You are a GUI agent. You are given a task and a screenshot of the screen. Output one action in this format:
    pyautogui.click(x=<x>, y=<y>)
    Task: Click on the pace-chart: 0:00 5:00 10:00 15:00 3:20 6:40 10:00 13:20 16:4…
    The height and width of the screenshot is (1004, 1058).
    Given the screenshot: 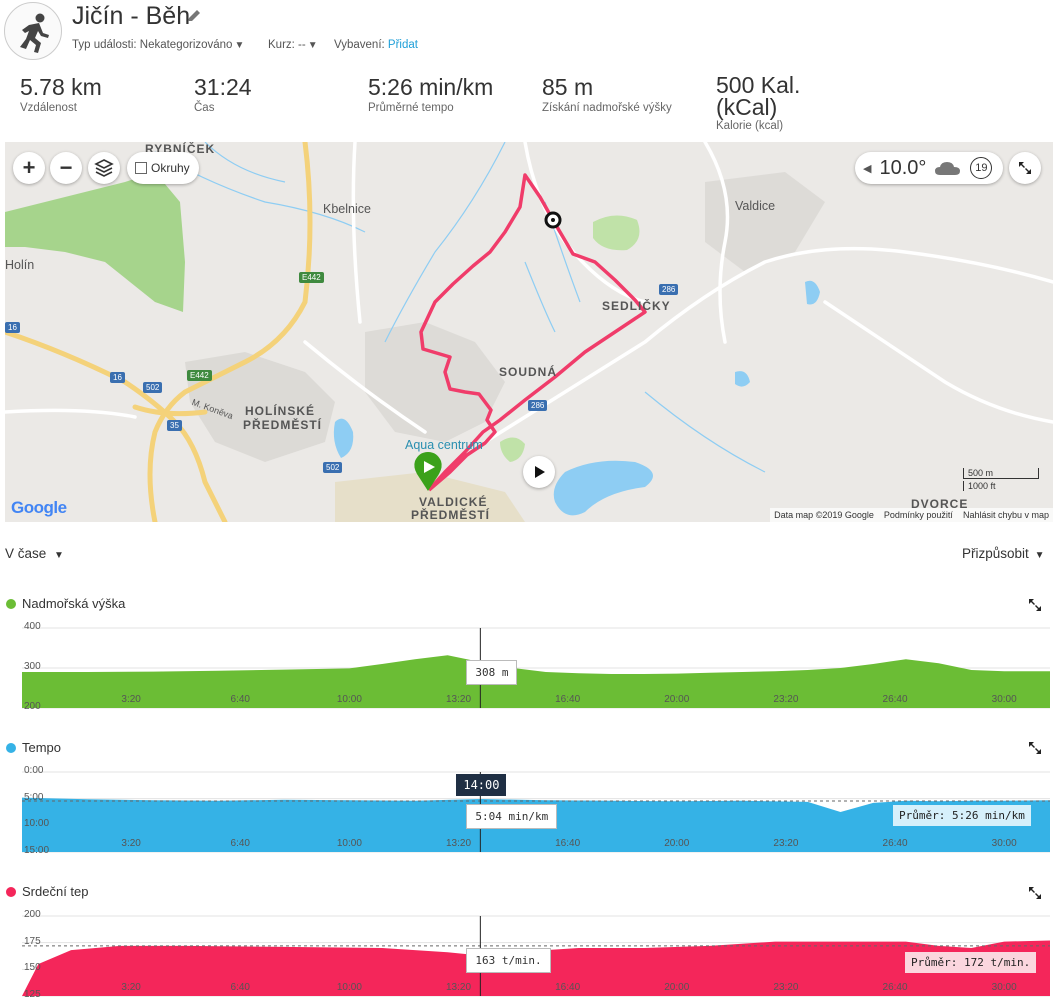 What is the action you would take?
    pyautogui.click(x=529, y=810)
    